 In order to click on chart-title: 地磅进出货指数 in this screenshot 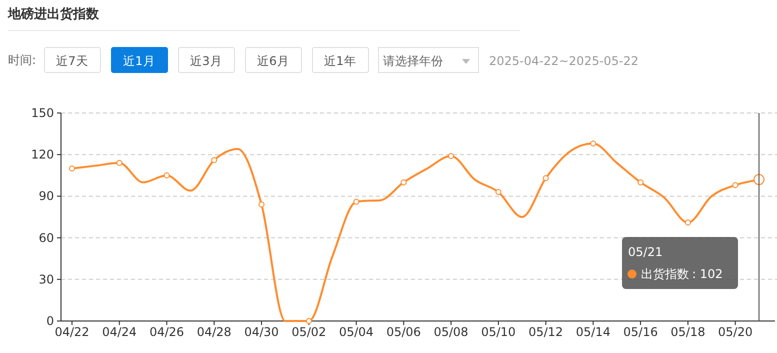, I will do `click(53, 14)`.